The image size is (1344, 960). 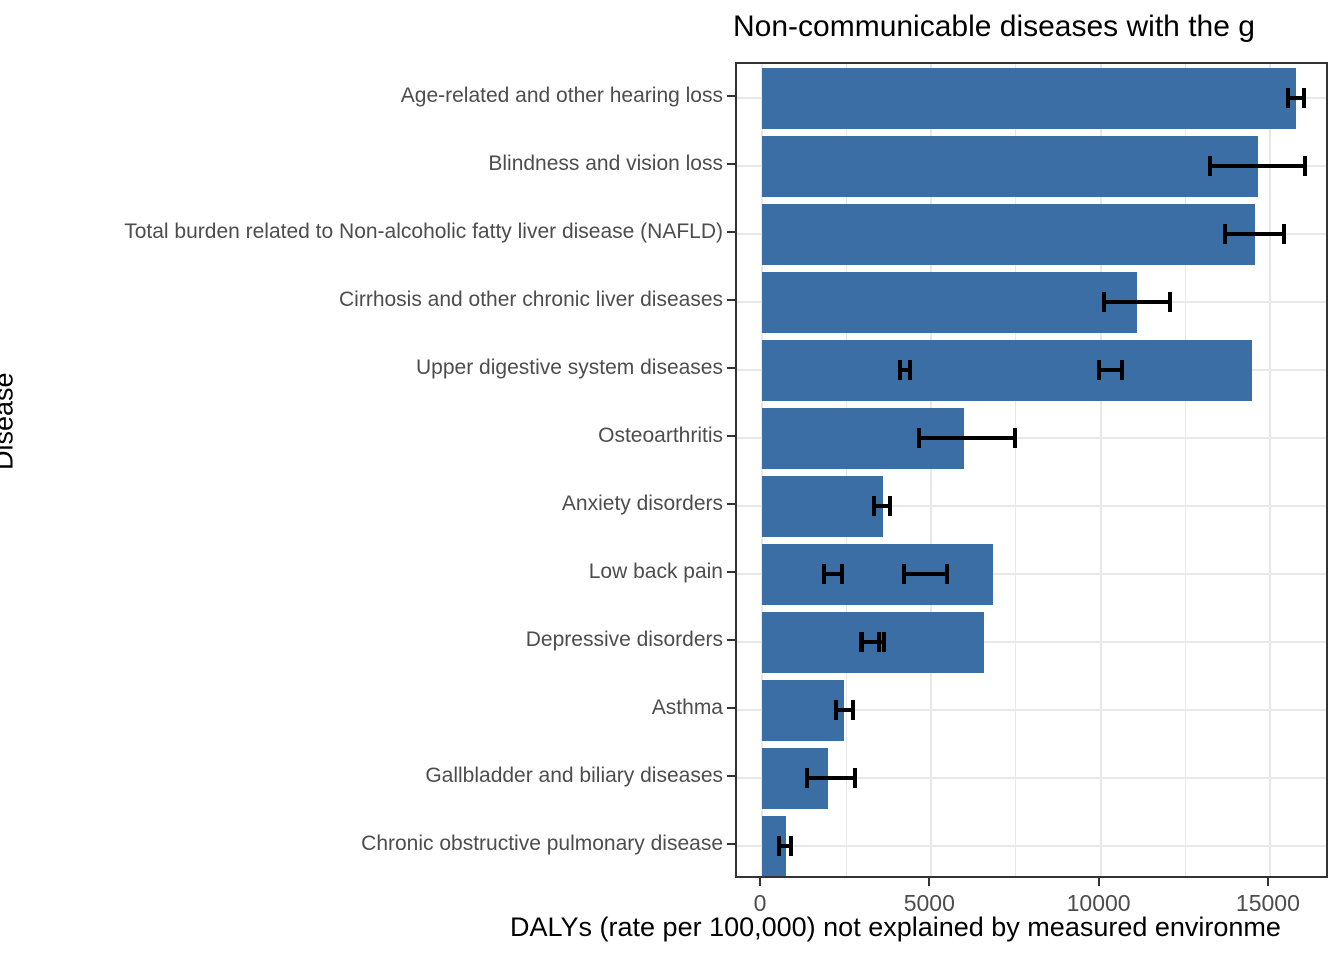 What do you see at coordinates (561, 95) in the screenshot?
I see `y-axis-category-label: Age-related and other hearing loss` at bounding box center [561, 95].